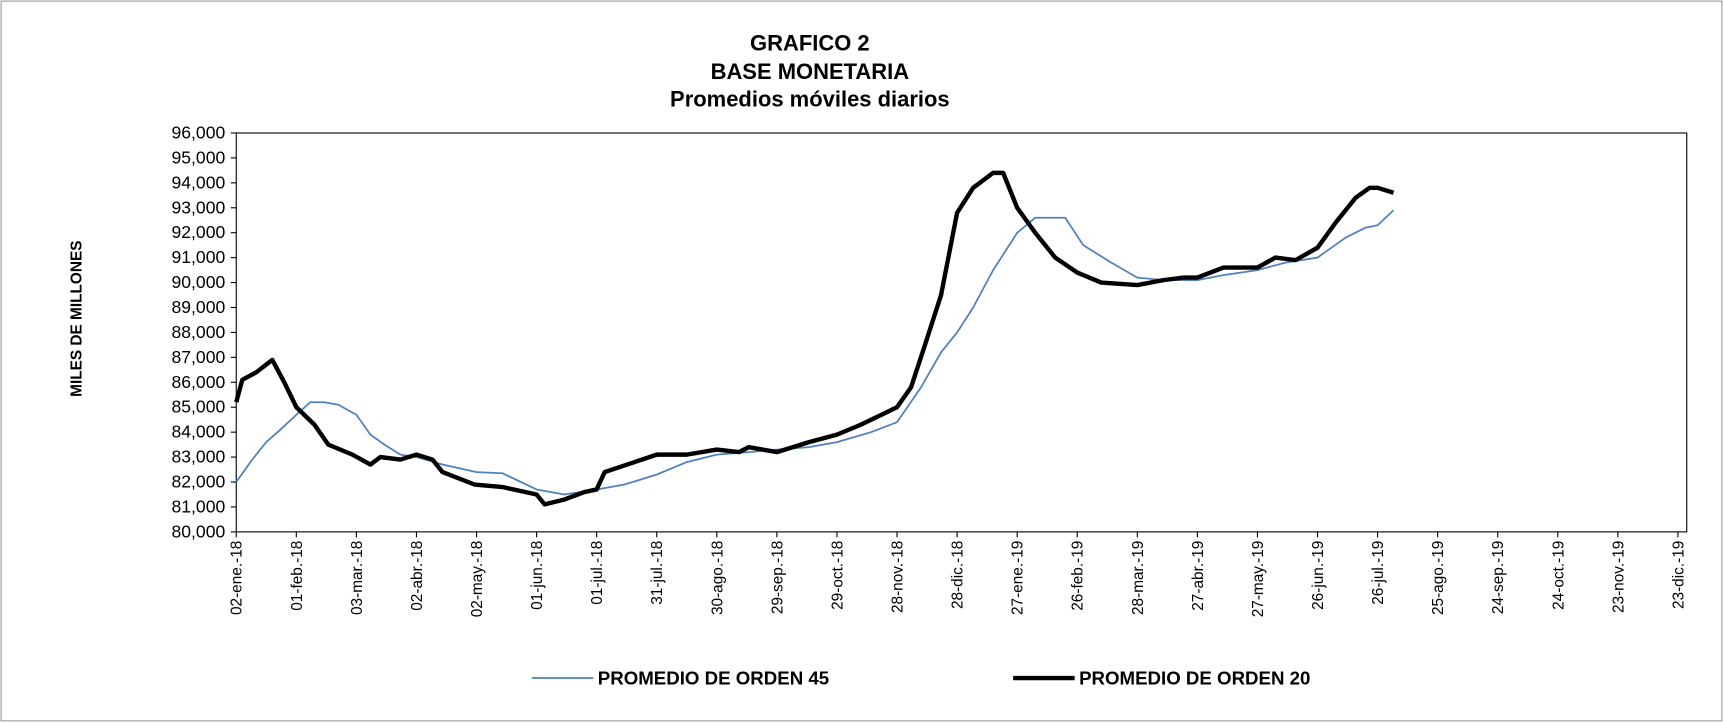 This screenshot has width=1723, height=727. I want to click on x-tick-label: 24-oct.-19, so click(1558, 575).